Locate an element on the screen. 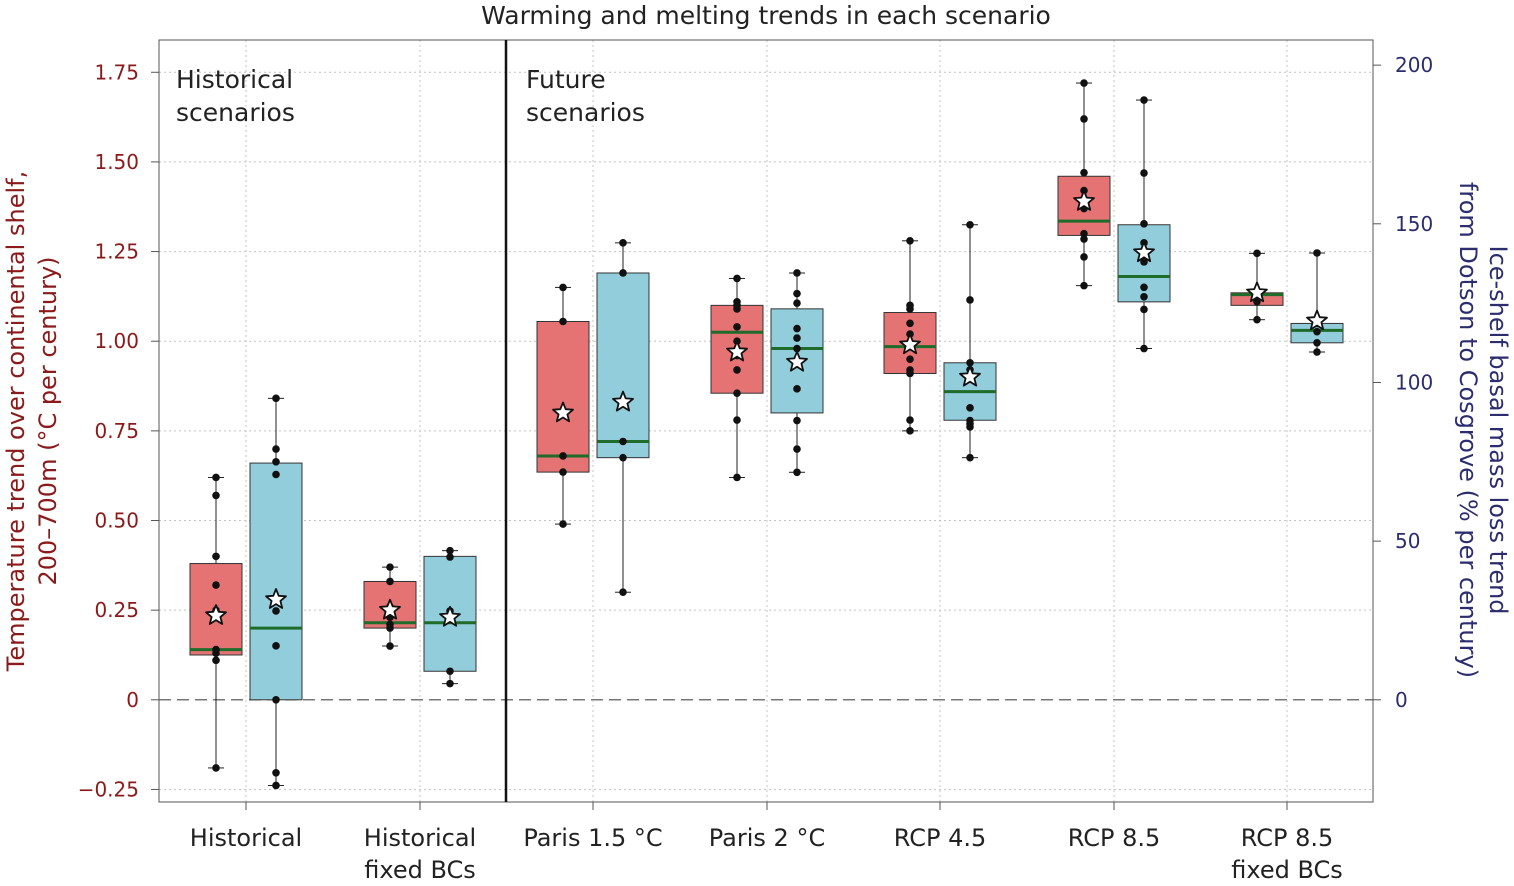 The height and width of the screenshot is (886, 1514). right-axis-tick-label: 150 is located at coordinates (1414, 224).